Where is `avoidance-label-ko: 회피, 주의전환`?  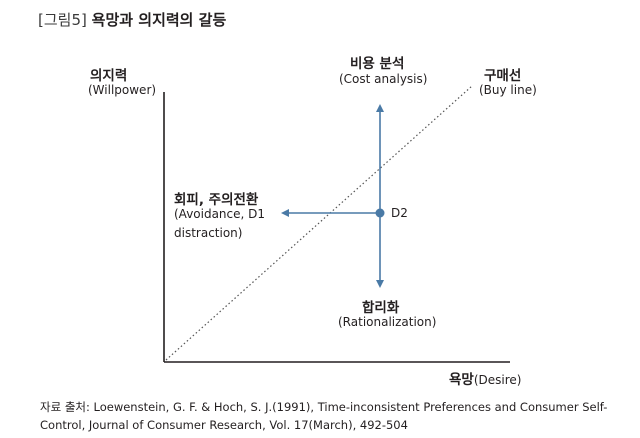 avoidance-label-ko: 회피, 주의전환 is located at coordinates (216, 200).